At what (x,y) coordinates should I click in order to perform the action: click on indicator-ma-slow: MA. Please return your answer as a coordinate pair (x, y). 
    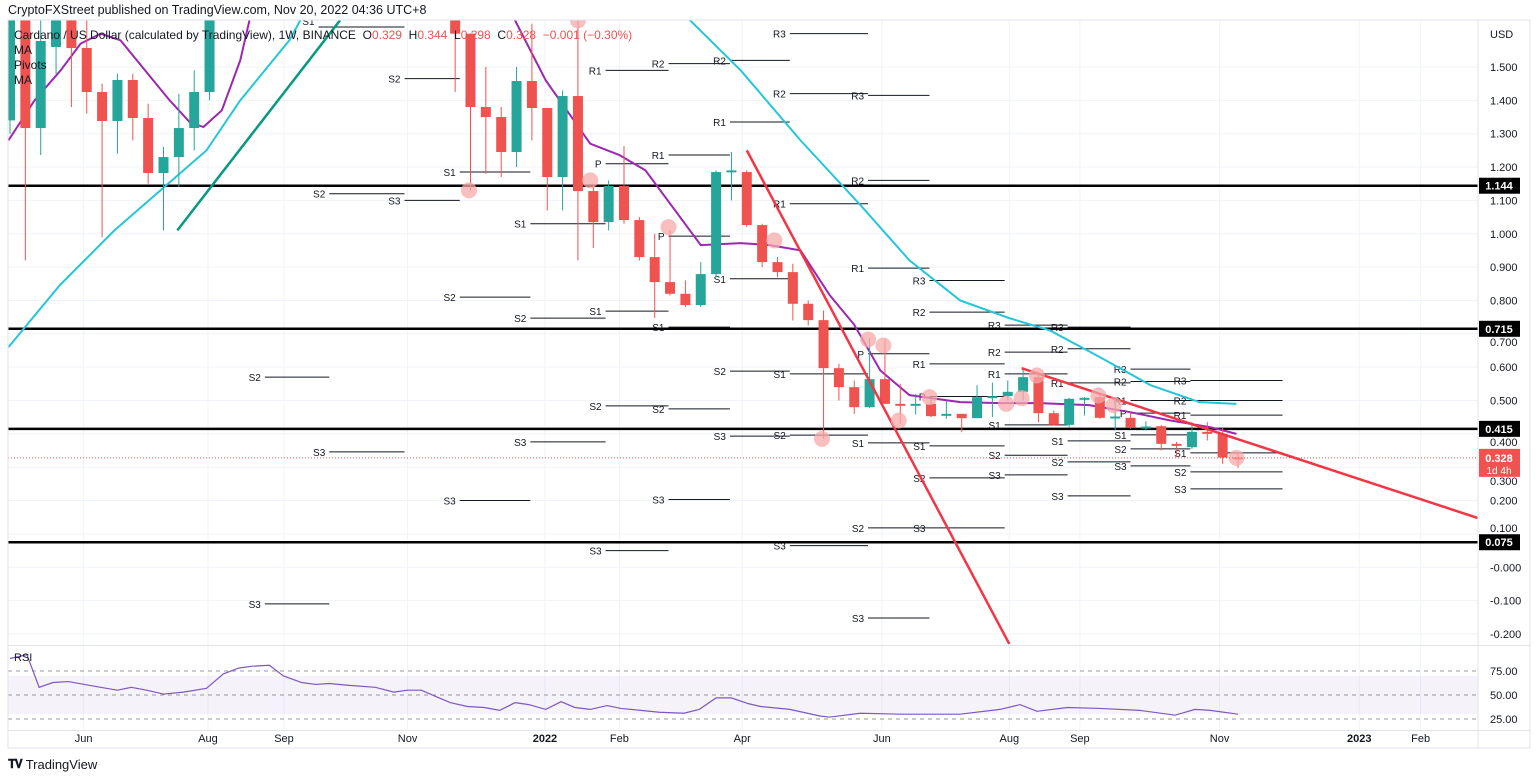
    Looking at the image, I should click on (23, 80).